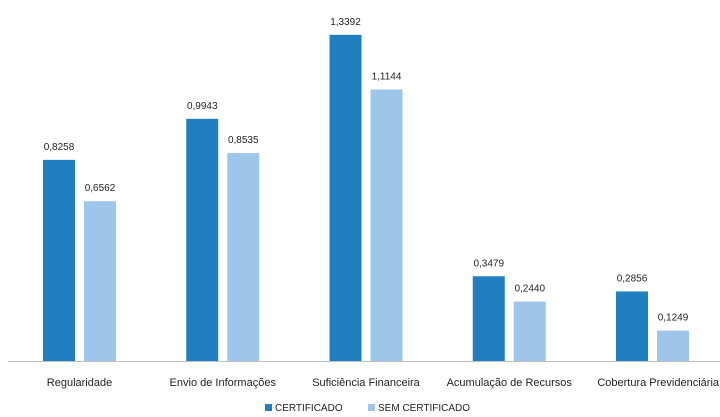  What do you see at coordinates (510, 383) in the screenshot?
I see `category-label: Acumulação de Recursos` at bounding box center [510, 383].